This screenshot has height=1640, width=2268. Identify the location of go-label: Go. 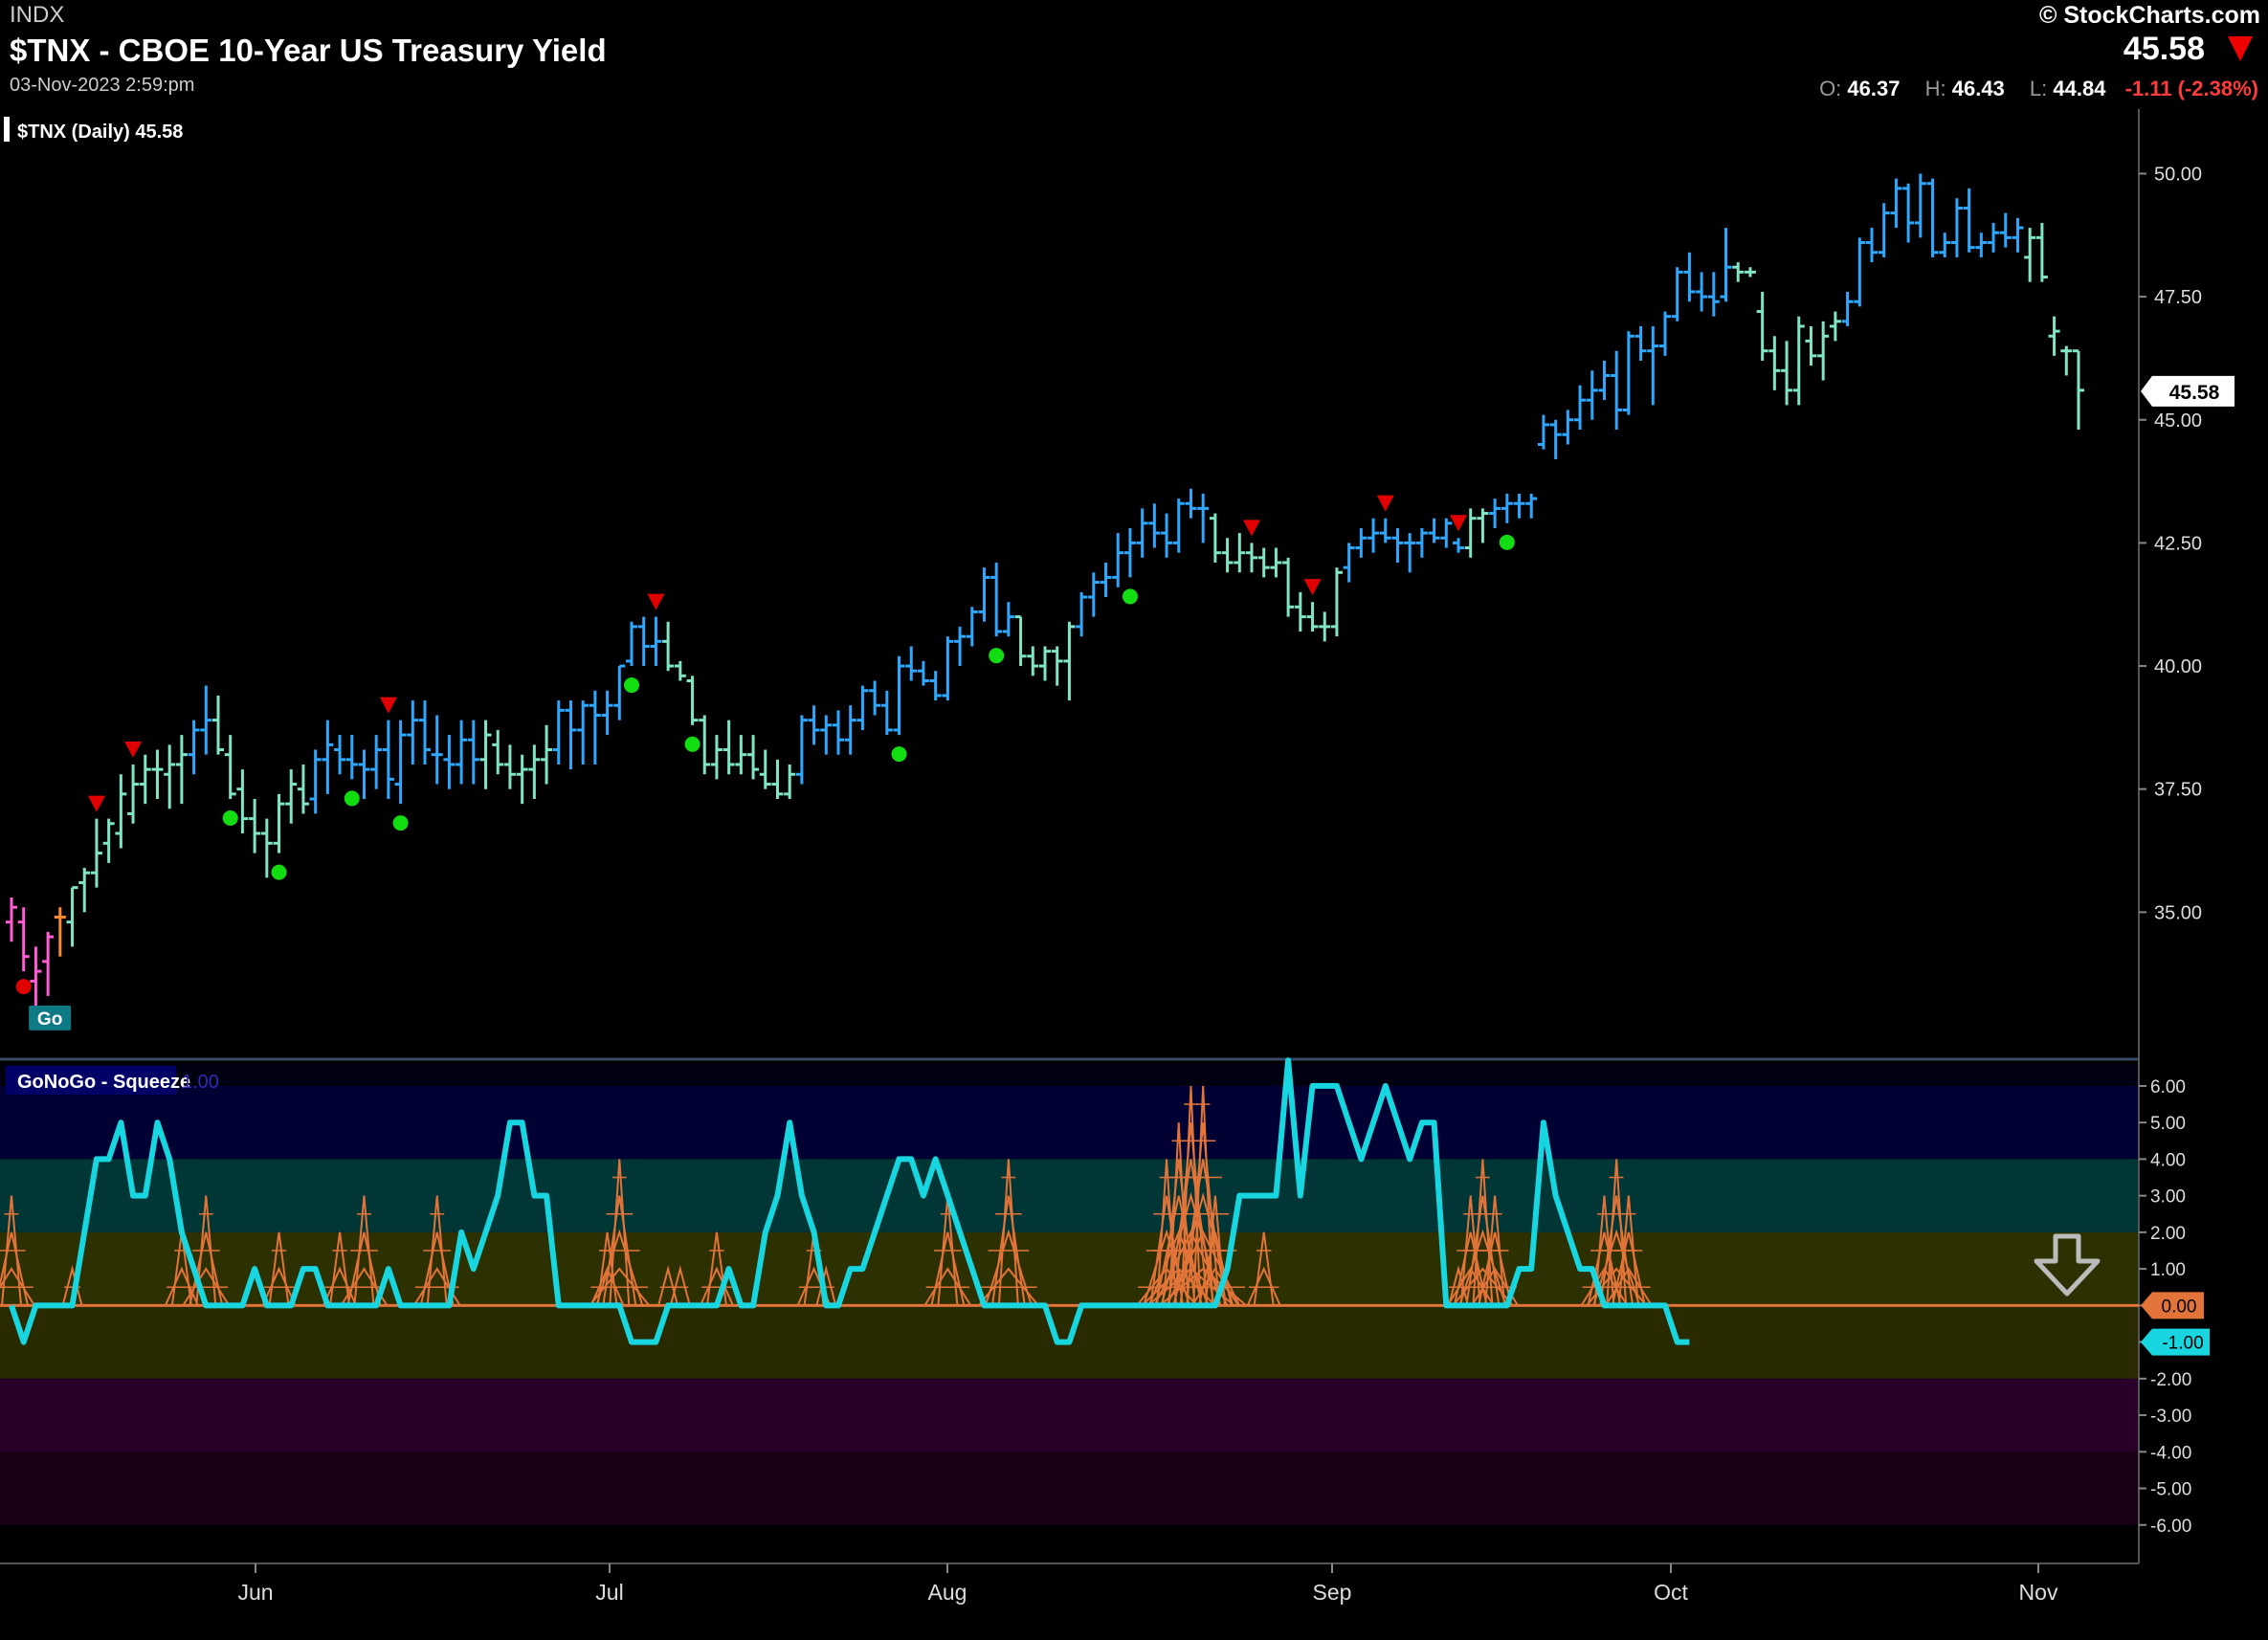
(49, 1019).